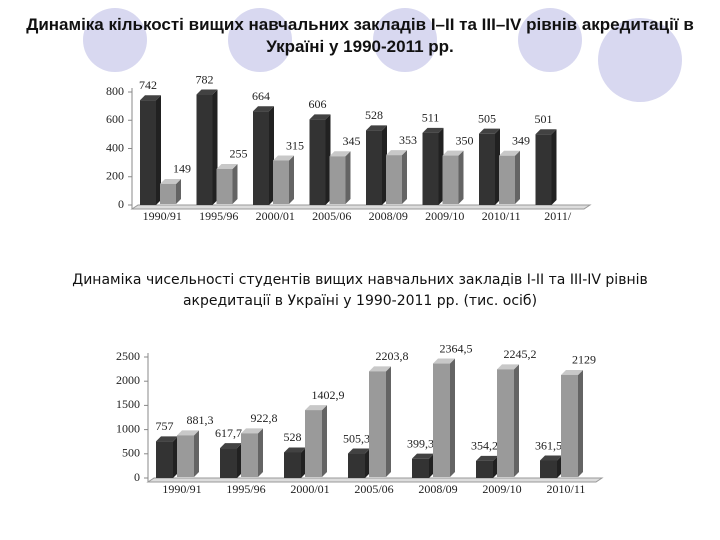 This screenshot has height=540, width=720. I want to click on data-label: 361,5, so click(548, 445).